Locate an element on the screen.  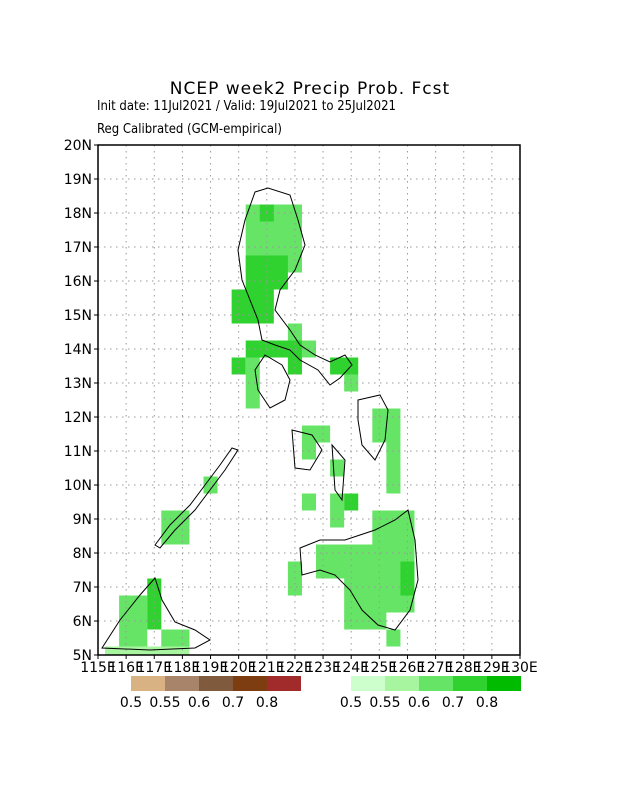
x-tick-label: 126E is located at coordinates (408, 668).